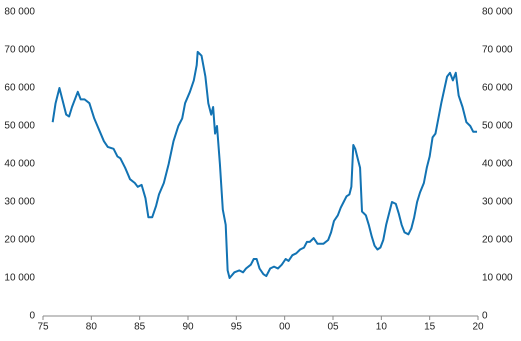 The height and width of the screenshot is (341, 521). Describe the element at coordinates (497, 88) in the screenshot. I see `y2-tick-label: 60 000` at that location.